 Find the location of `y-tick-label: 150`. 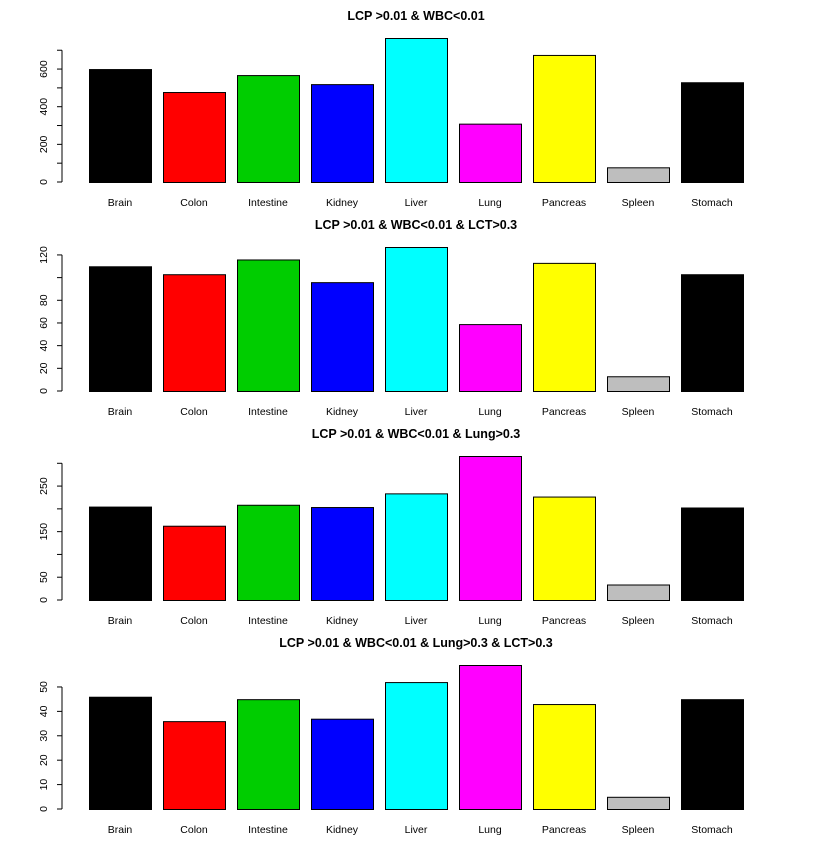

y-tick-label: 150 is located at coordinates (44, 532).